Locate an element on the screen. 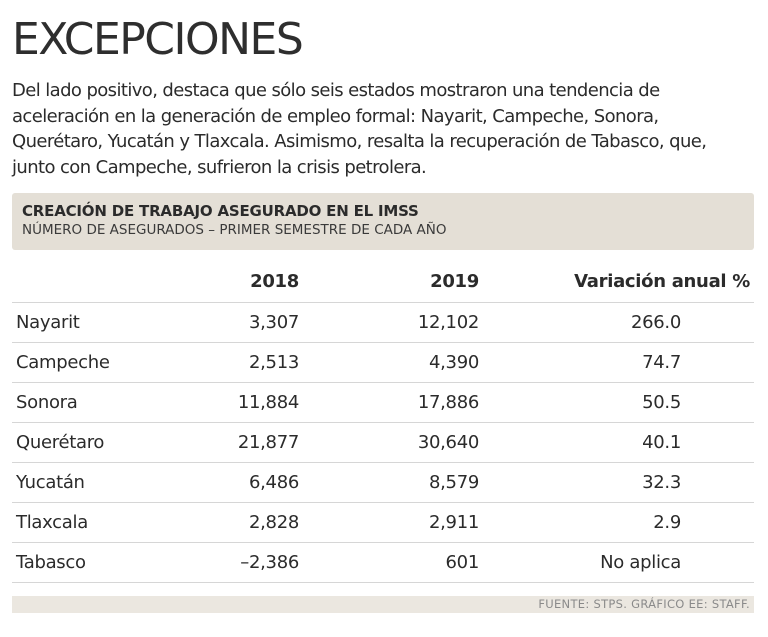 This screenshot has width=768, height=637. value-2019-cell: 2,911 is located at coordinates (453, 522).